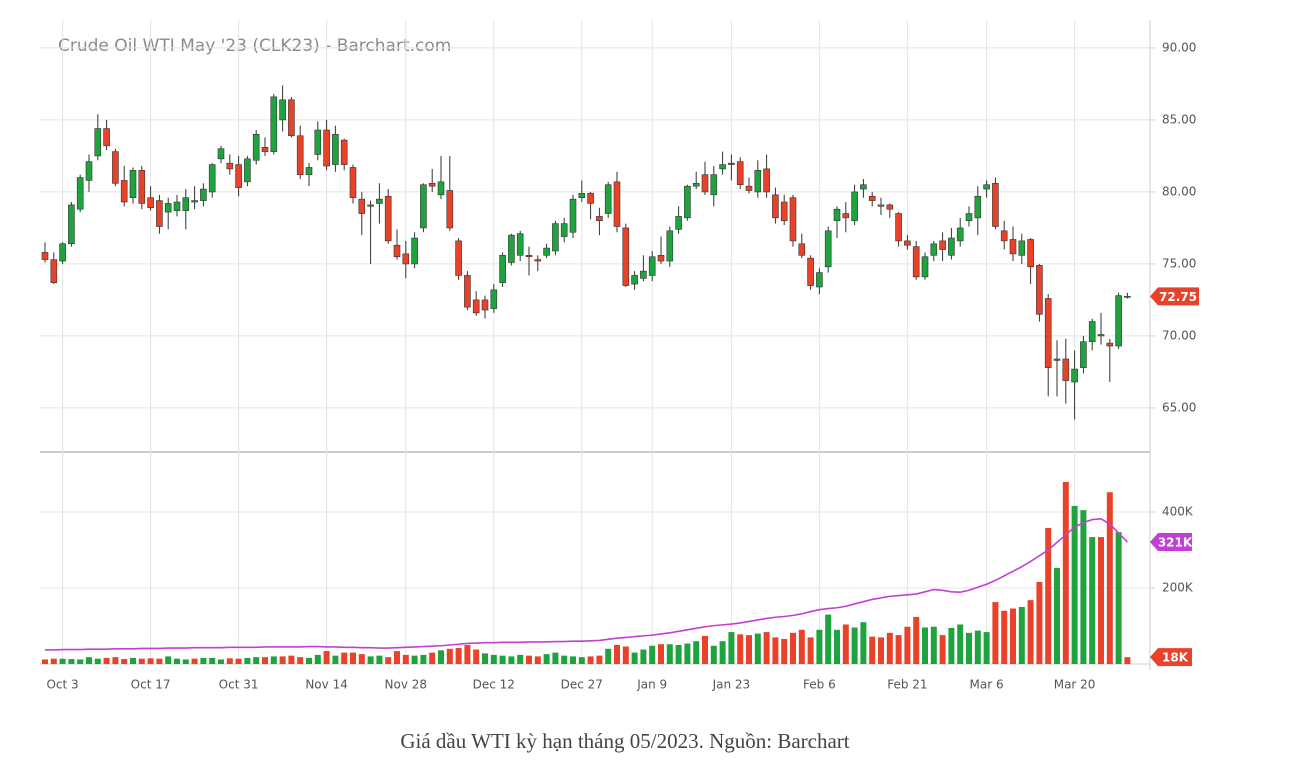 The height and width of the screenshot is (766, 1300). What do you see at coordinates (1179, 191) in the screenshot?
I see `y-tick-label: 80.00` at bounding box center [1179, 191].